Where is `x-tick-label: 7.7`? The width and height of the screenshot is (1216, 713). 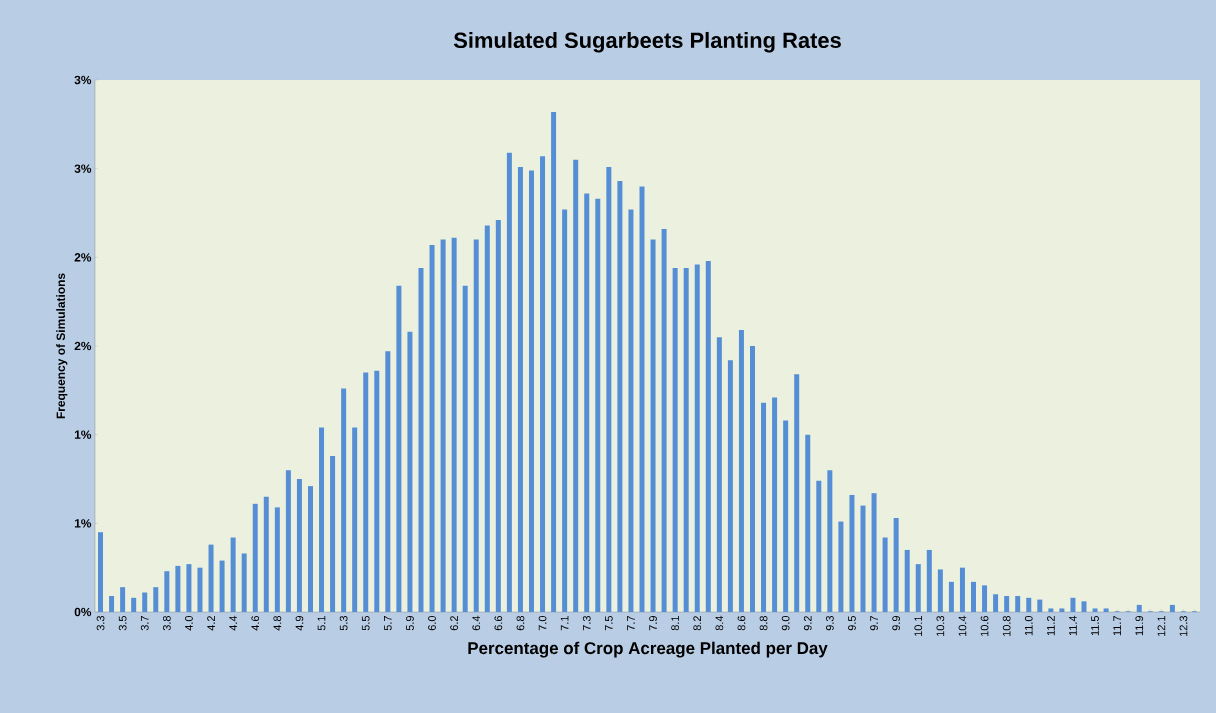 x-tick-label: 7.7 is located at coordinates (631, 623).